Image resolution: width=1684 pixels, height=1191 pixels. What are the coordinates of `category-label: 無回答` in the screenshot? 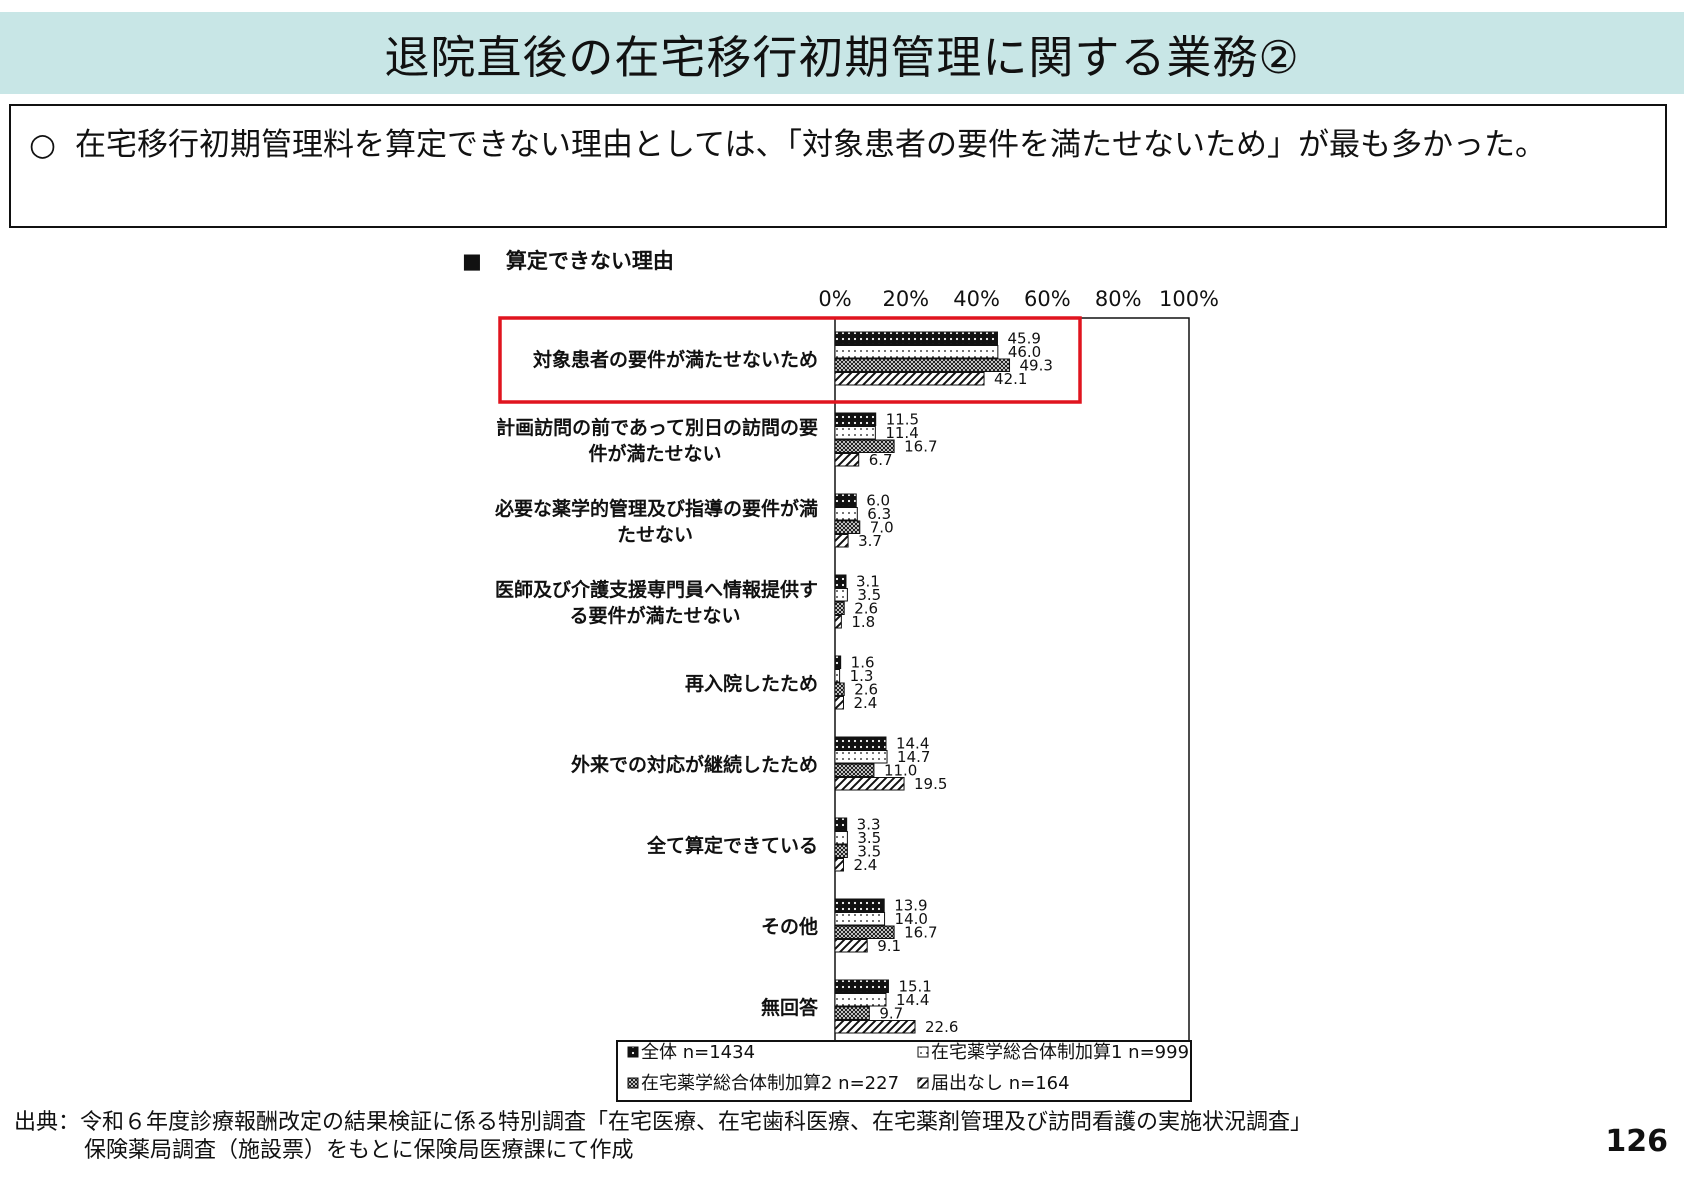 It's located at (790, 1007).